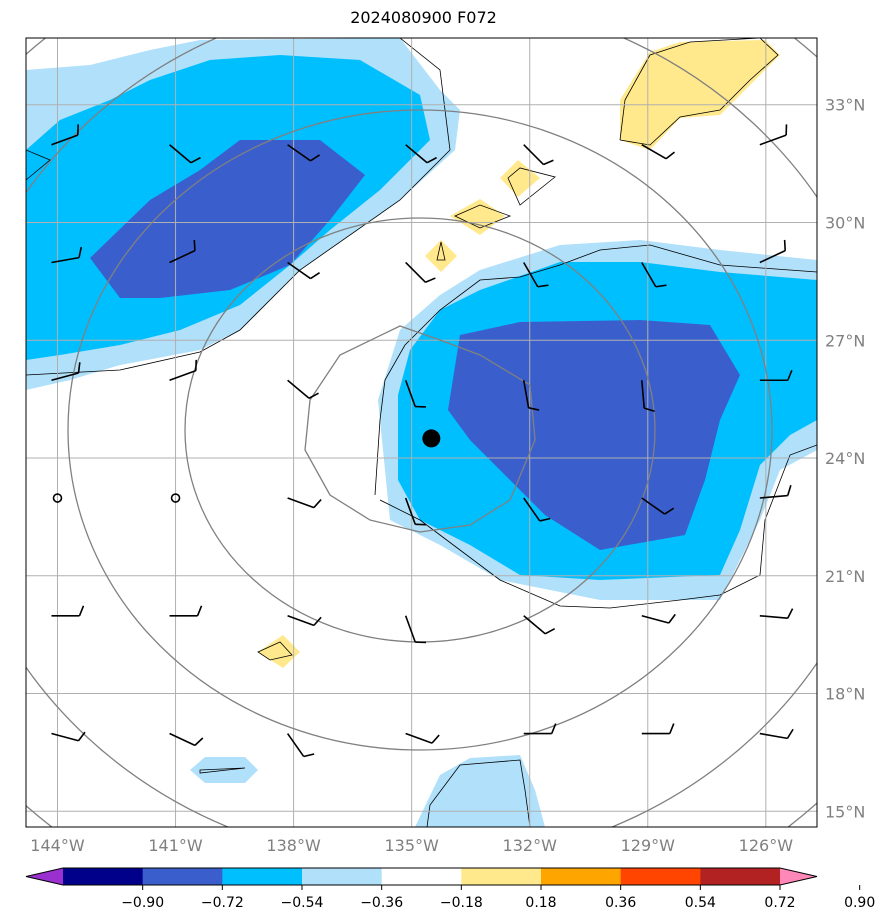 This screenshot has height=924, width=887. Describe the element at coordinates (44, 876) in the screenshot. I see `colorbar-extend-low` at that location.